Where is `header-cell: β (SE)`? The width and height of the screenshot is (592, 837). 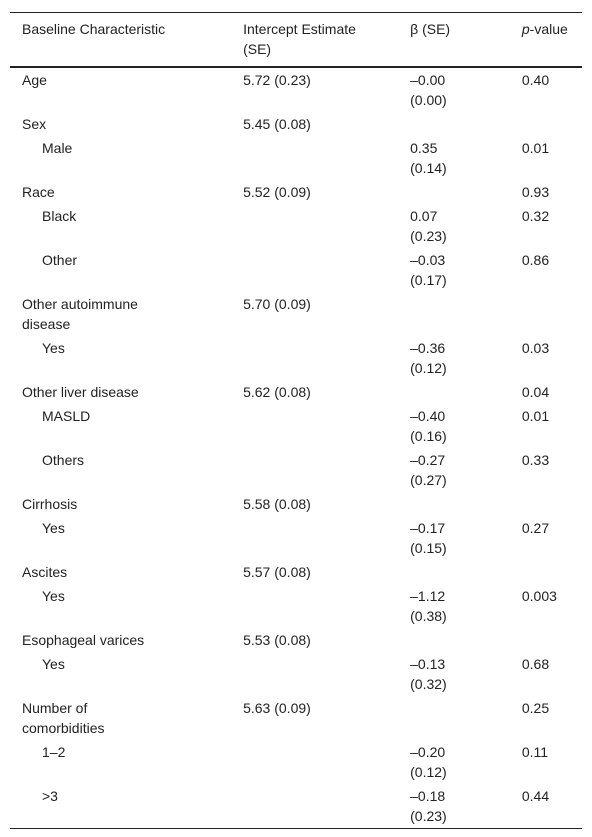 header-cell: β (SE) is located at coordinates (454, 40).